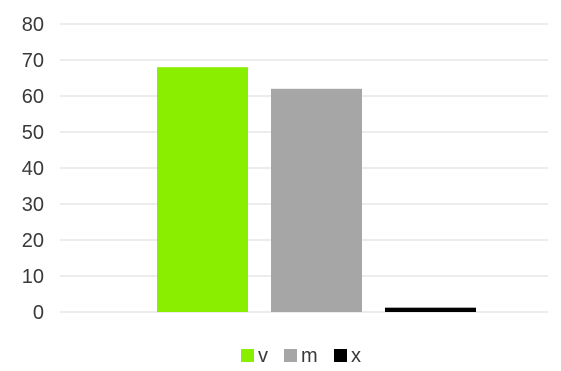  What do you see at coordinates (316, 200) in the screenshot?
I see `bar-m` at bounding box center [316, 200].